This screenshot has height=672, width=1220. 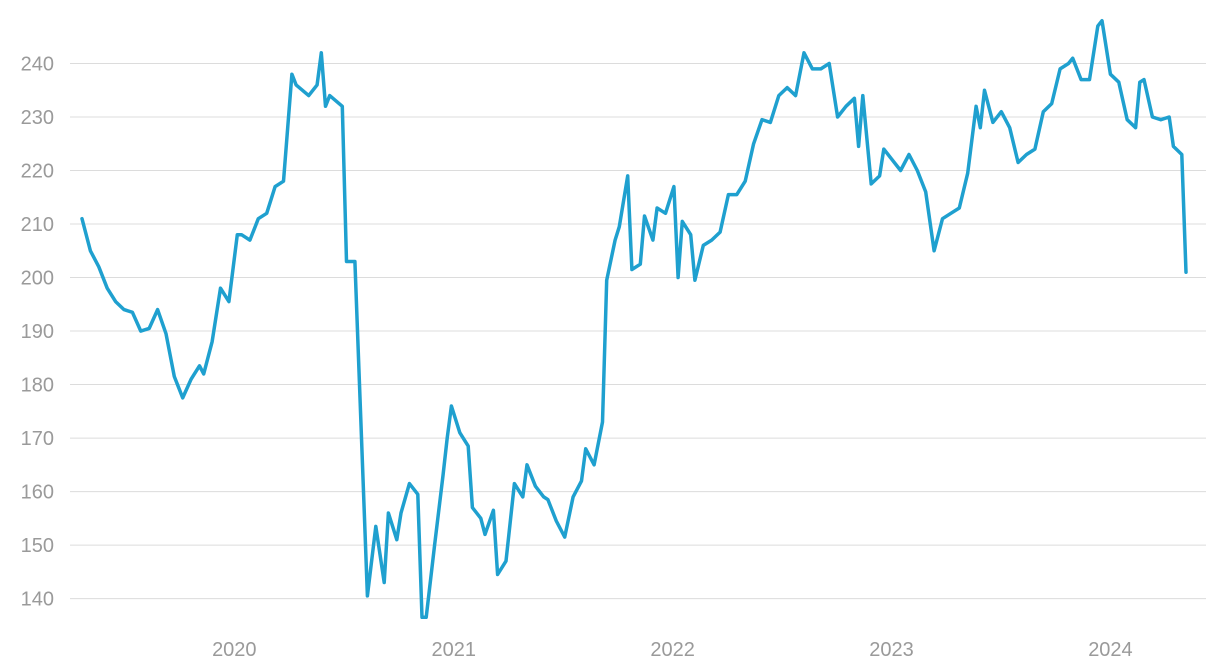 What do you see at coordinates (37, 225) in the screenshot?
I see `y-tick-label: 210` at bounding box center [37, 225].